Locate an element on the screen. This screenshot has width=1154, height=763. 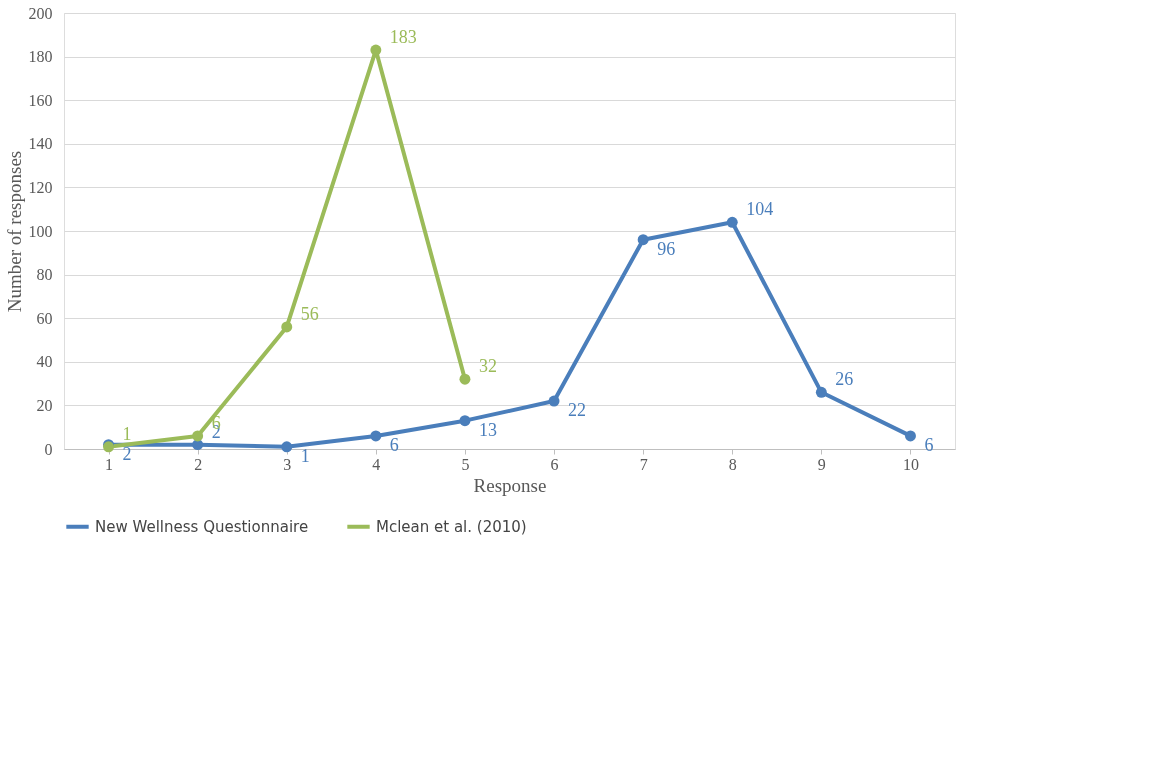
data-label: 104 is located at coordinates (760, 209).